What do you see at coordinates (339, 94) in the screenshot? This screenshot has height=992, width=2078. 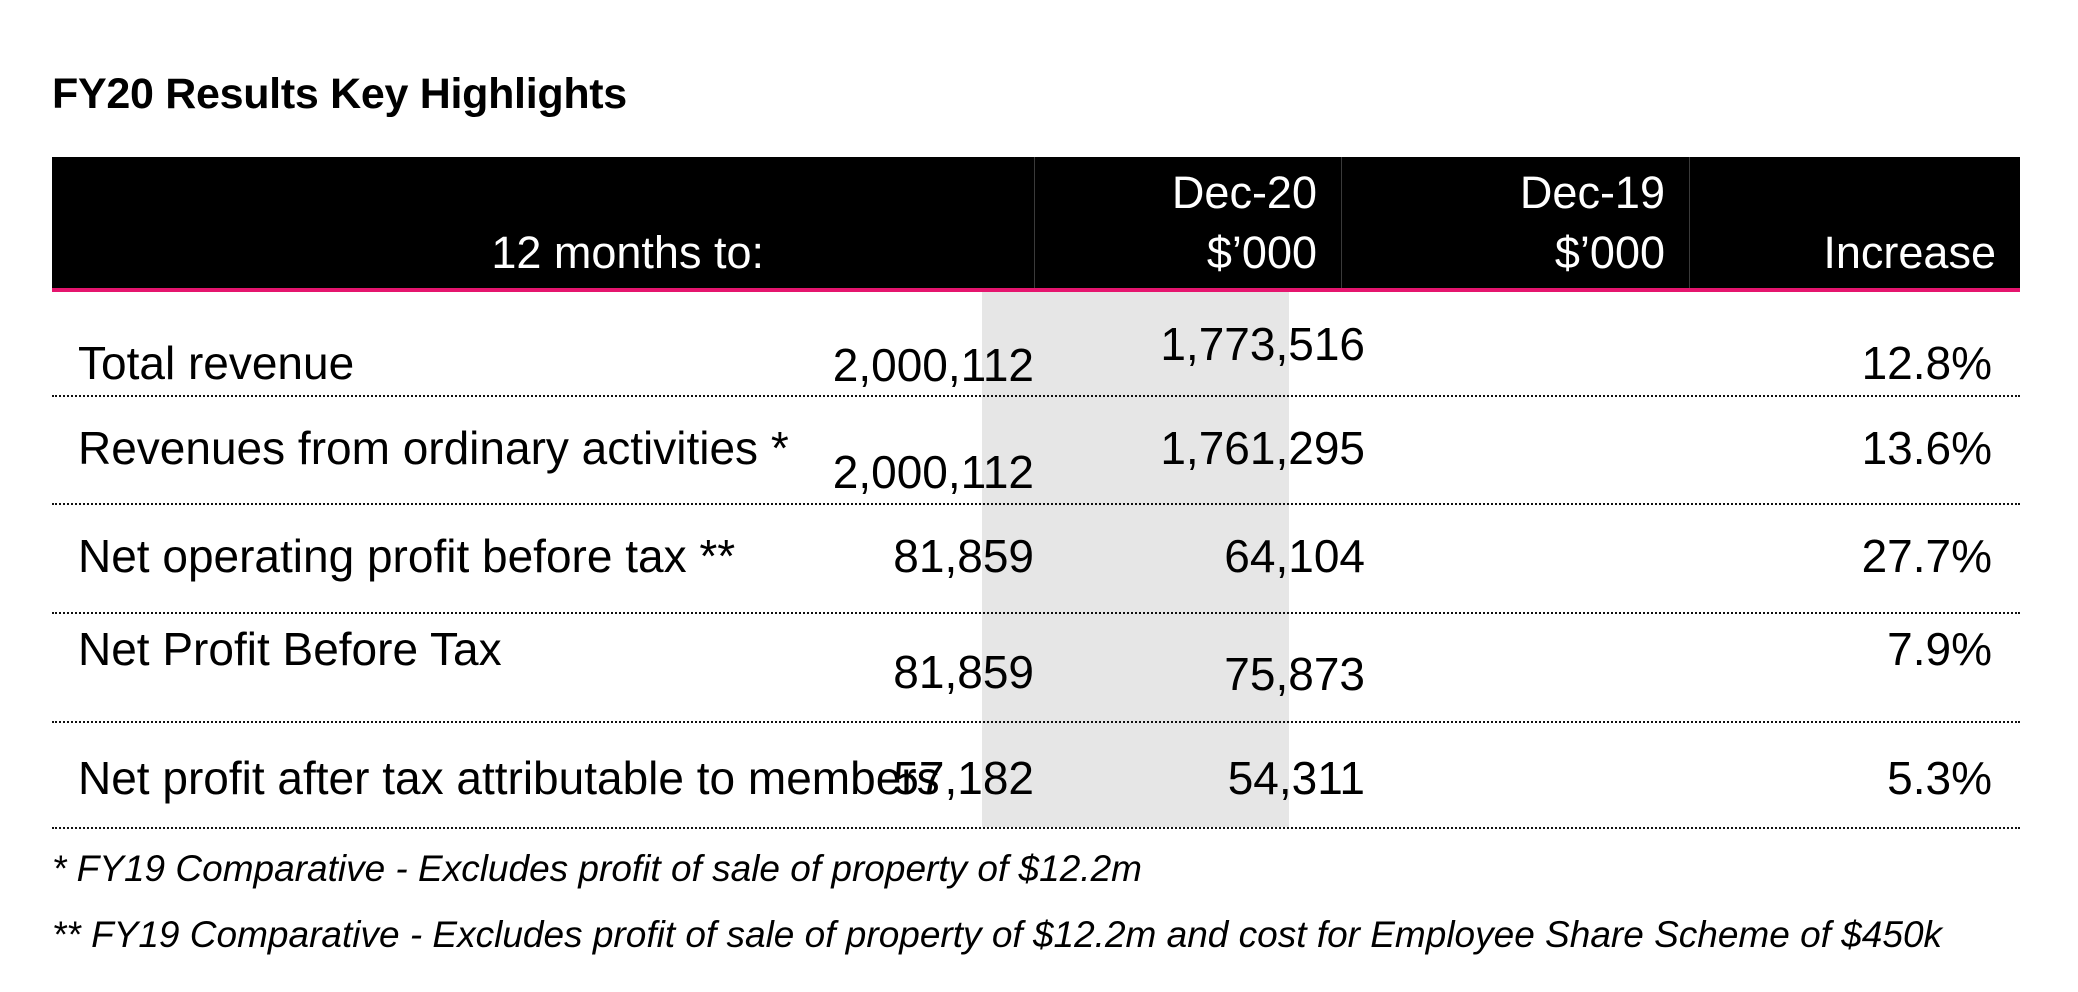 I see `page-title: FY20 Results Key Highlights` at bounding box center [339, 94].